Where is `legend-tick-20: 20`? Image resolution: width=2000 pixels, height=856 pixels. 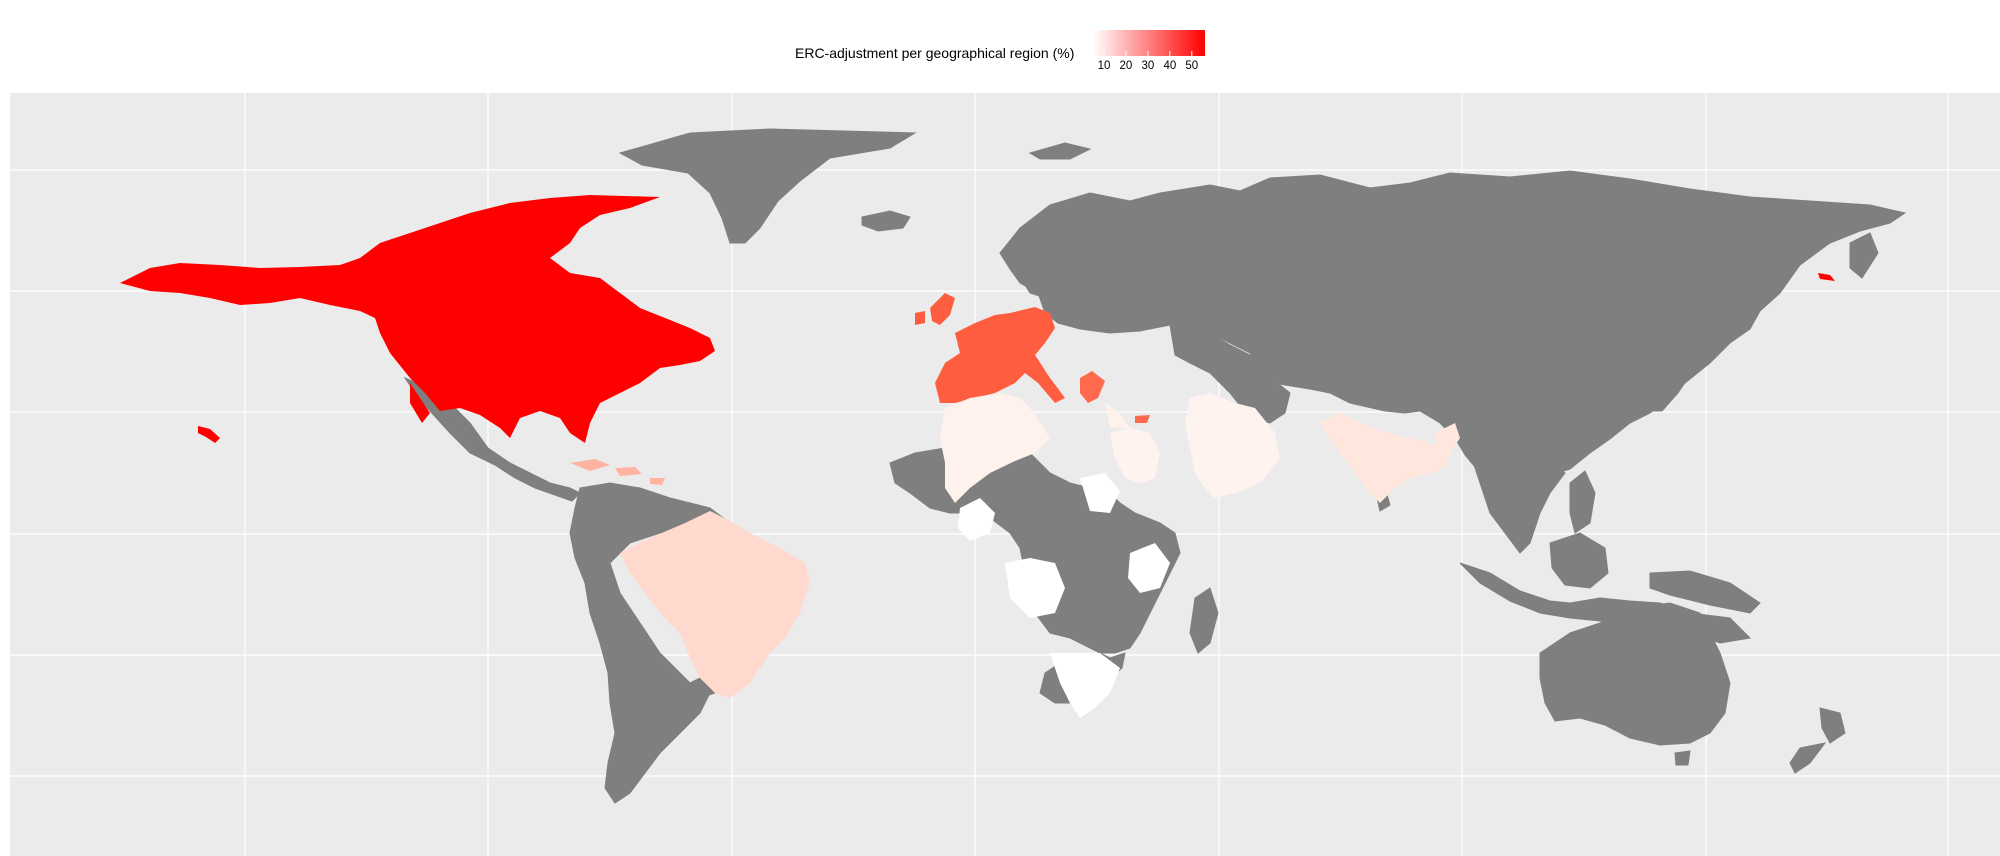 legend-tick-20: 20 is located at coordinates (1126, 66).